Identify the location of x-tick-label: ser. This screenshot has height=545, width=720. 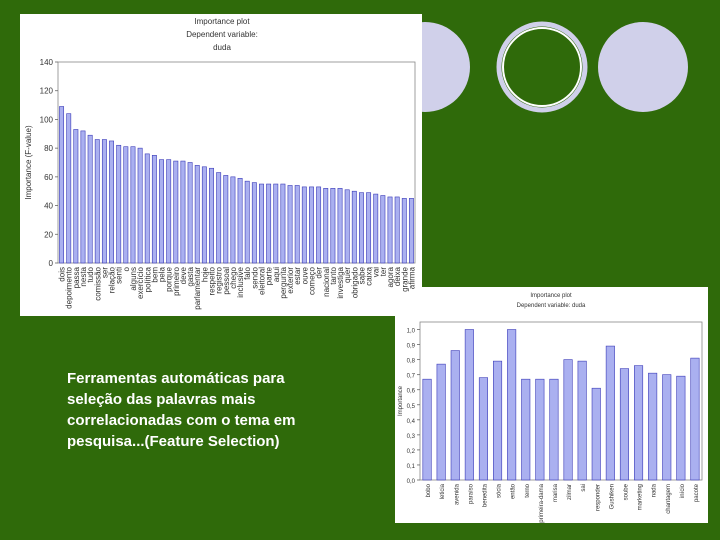
(104, 272).